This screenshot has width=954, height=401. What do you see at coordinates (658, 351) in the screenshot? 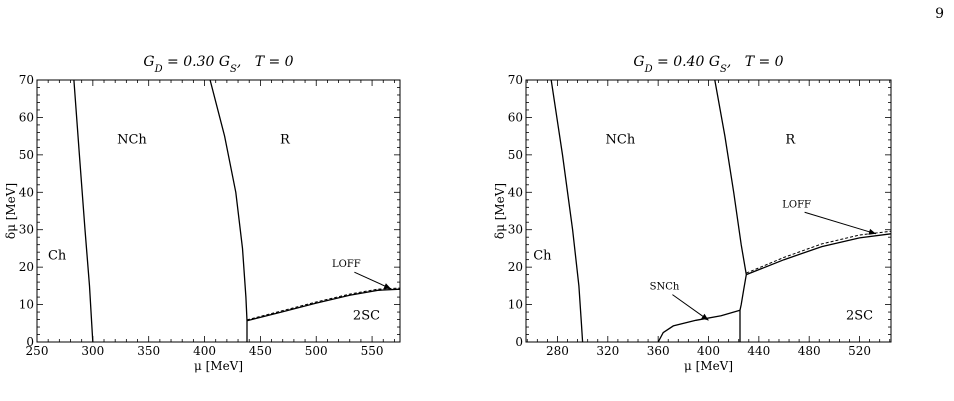
I see `x-tick-label: 360` at bounding box center [658, 351].